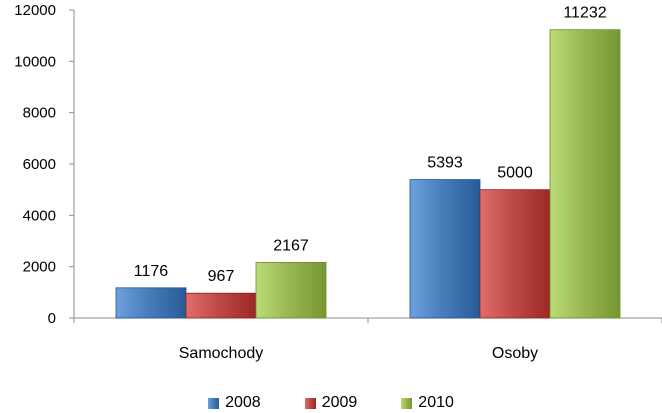  I want to click on y-tick-label: 0, so click(52, 318).